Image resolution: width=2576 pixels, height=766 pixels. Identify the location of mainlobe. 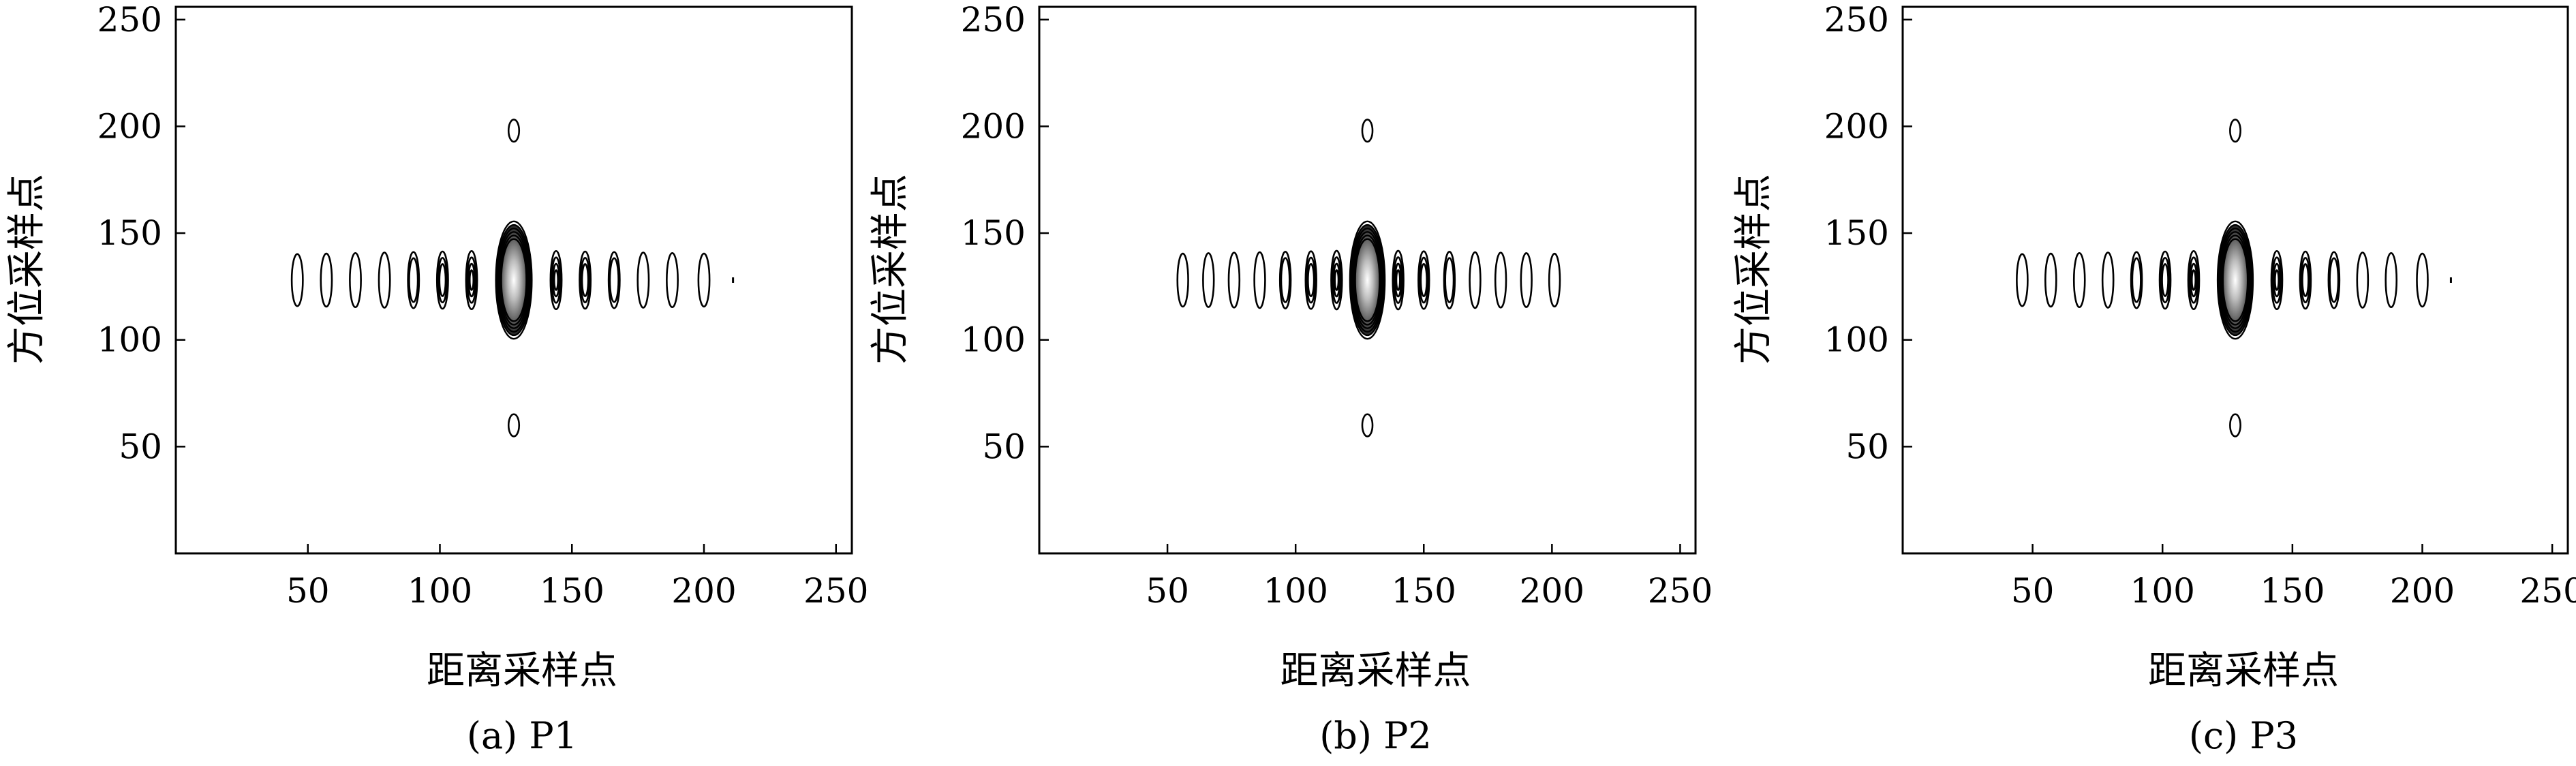
(514, 280).